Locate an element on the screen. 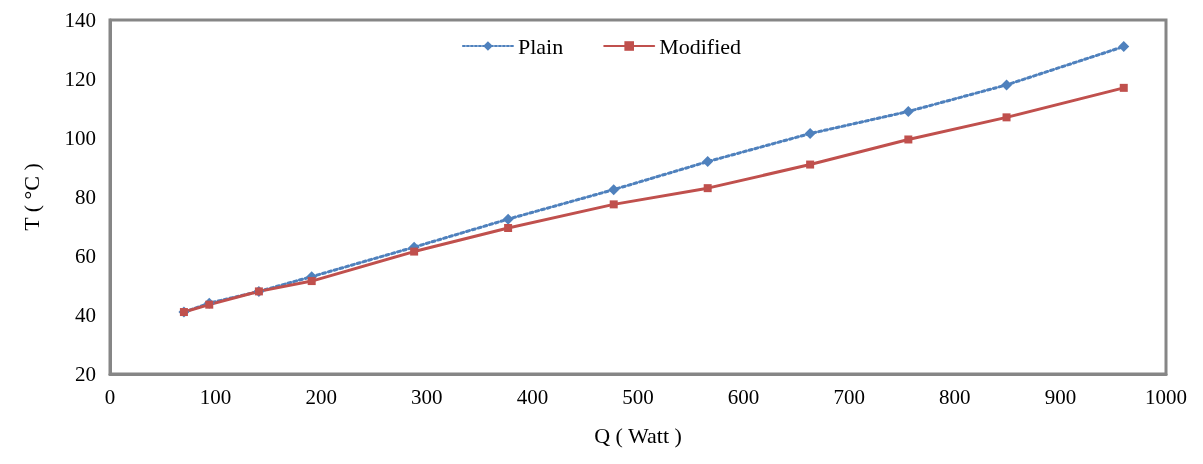 The image size is (1203, 464). x-tick-label: 800 is located at coordinates (955, 396).